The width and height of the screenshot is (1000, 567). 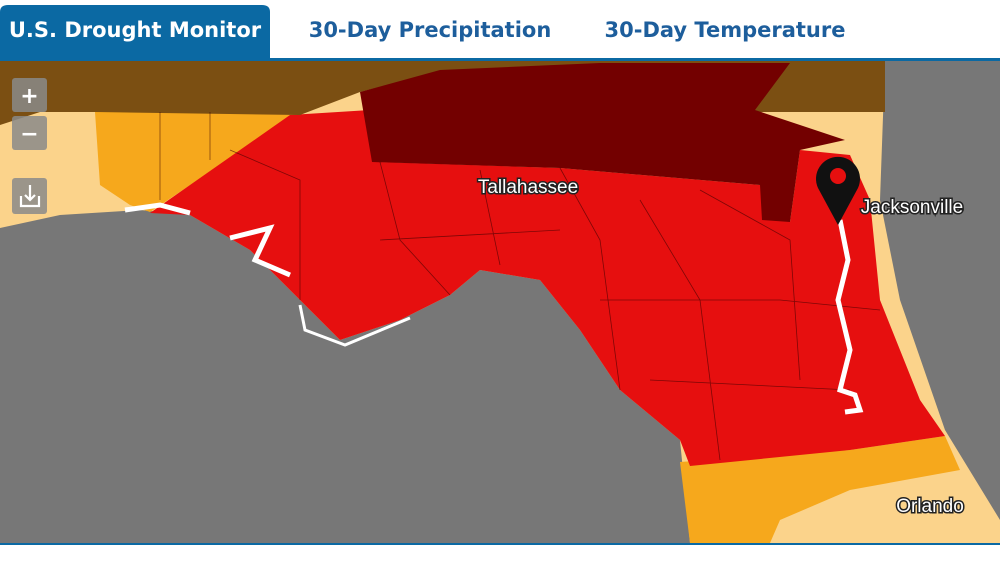 I want to click on tab-label: 30-Day Precipitation, so click(x=430, y=30).